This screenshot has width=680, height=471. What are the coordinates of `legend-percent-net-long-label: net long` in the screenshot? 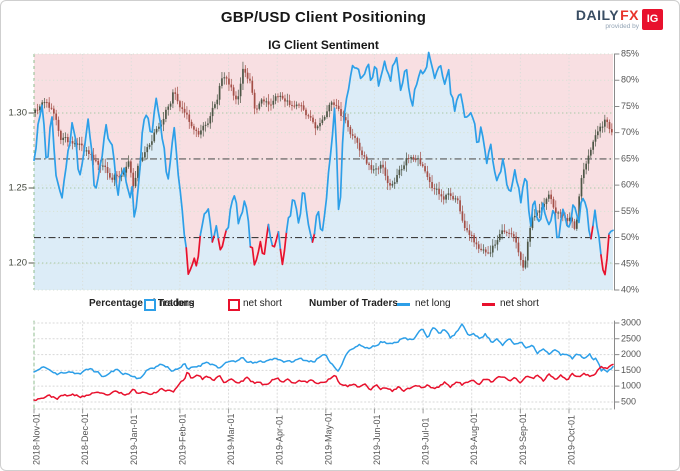 It's located at (177, 303).